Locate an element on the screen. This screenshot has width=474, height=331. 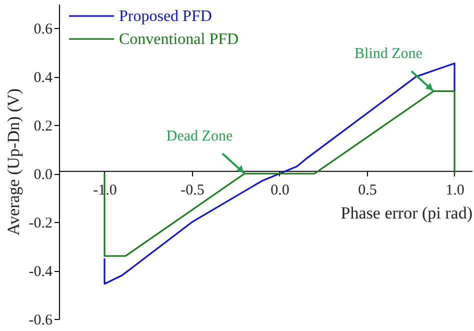
y-tick-label: 0.0 is located at coordinates (43, 175).